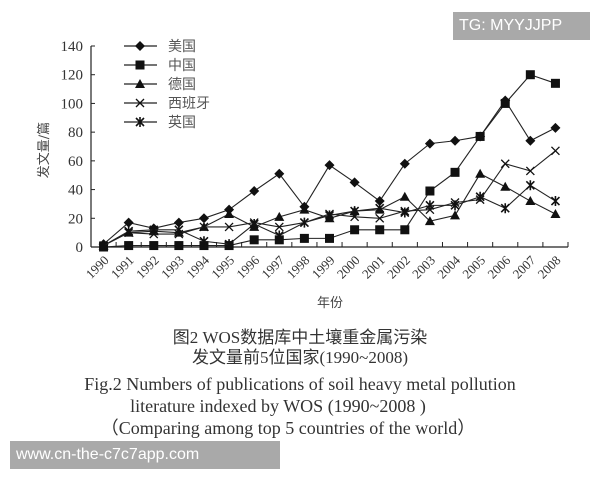 The width and height of the screenshot is (600, 480). I want to click on x-tick-label: 2001, so click(373, 267).